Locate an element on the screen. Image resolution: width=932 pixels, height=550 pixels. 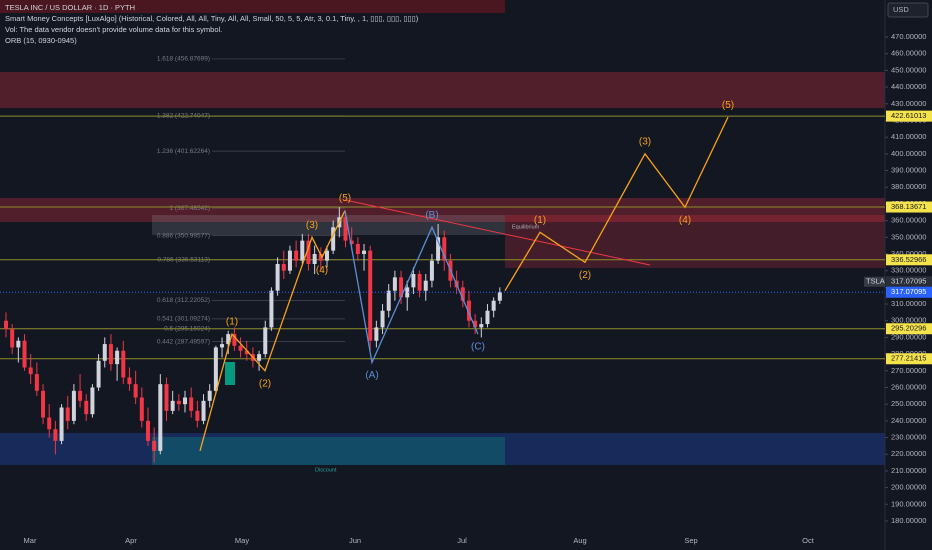
wave-label: (3) is located at coordinates (312, 225).